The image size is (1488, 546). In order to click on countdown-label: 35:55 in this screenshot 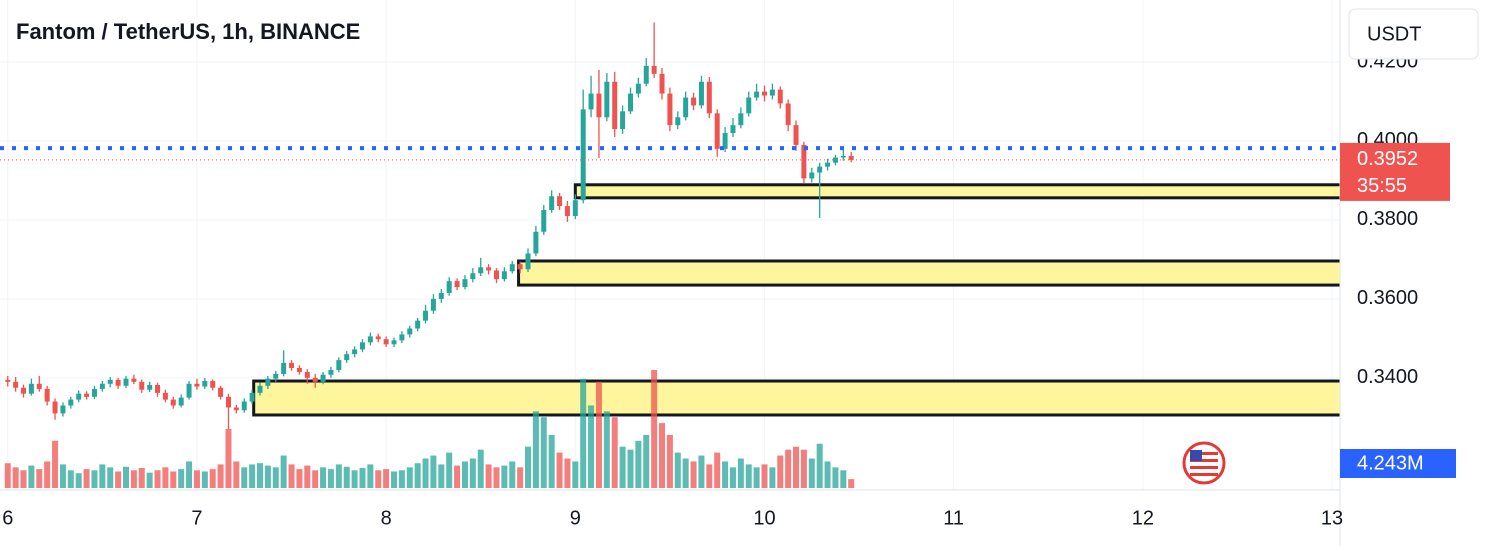, I will do `click(1382, 186)`.